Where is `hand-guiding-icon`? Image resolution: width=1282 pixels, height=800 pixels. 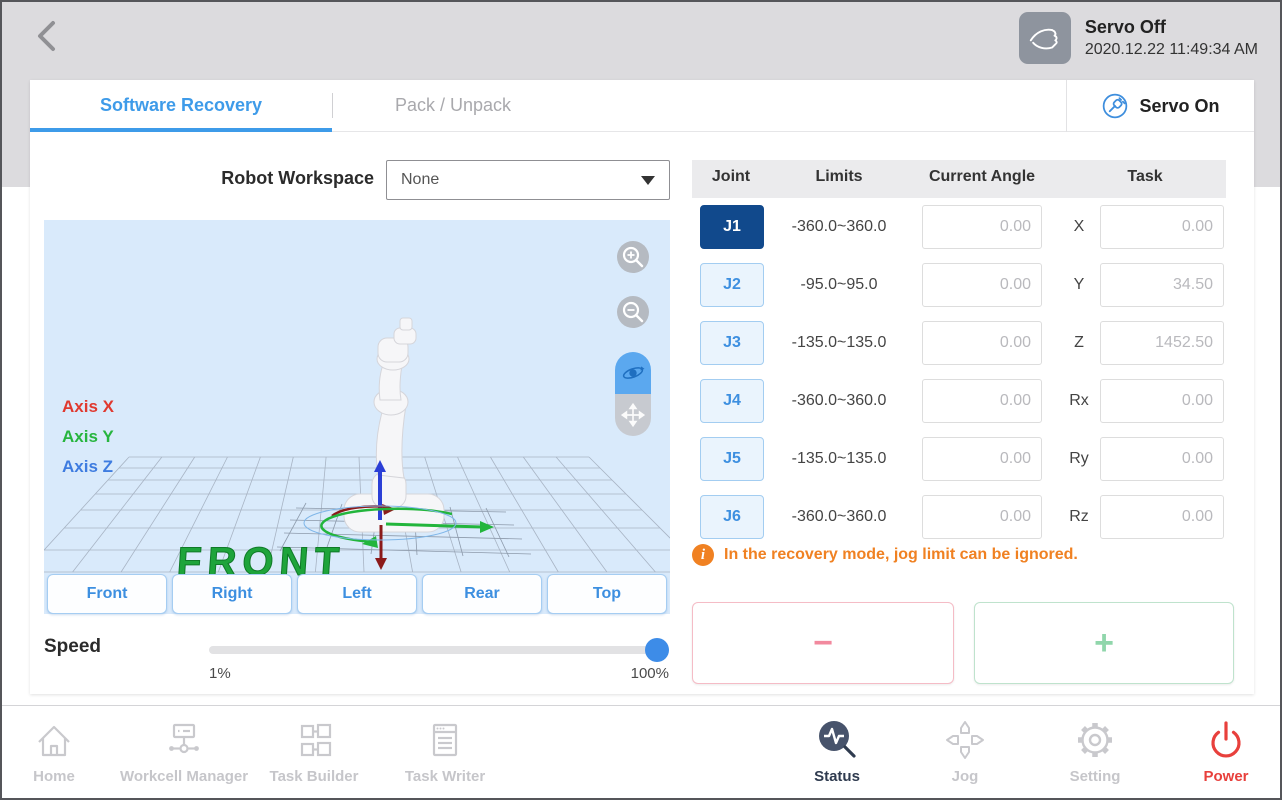
hand-guiding-icon is located at coordinates (1044, 38).